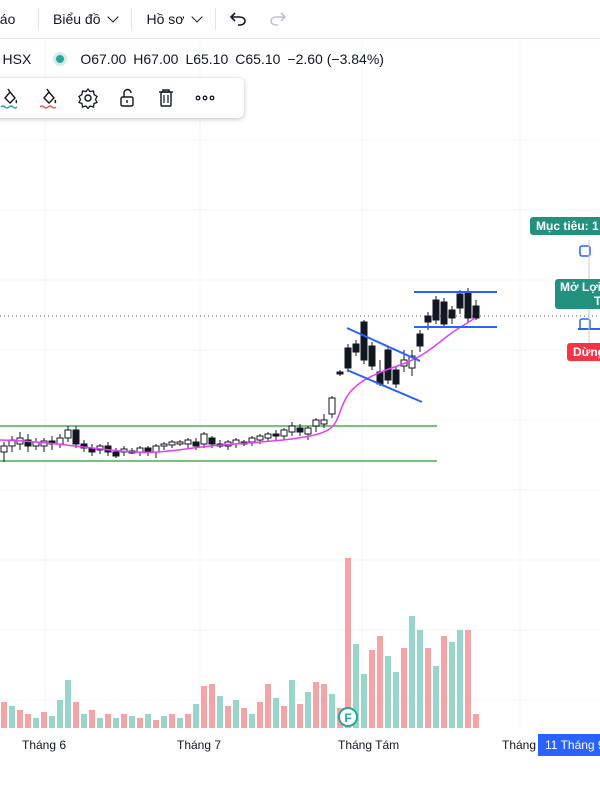 The width and height of the screenshot is (600, 800). I want to click on legend-open: O67.00, so click(103, 59).